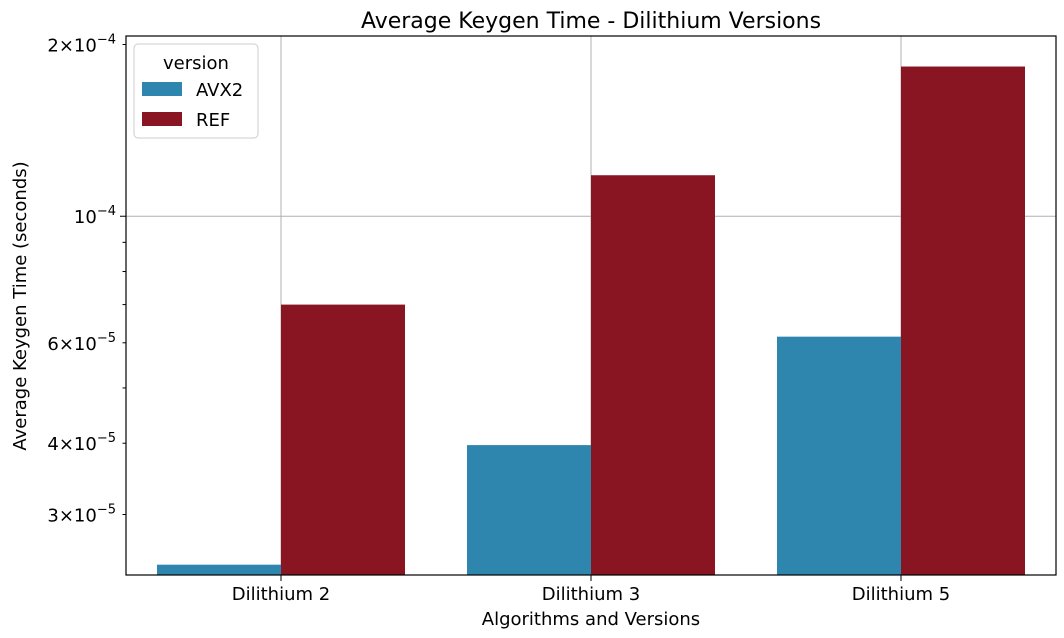 The height and width of the screenshot is (638, 1064). I want to click on x-tick-label: Dilithium 3, so click(591, 594).